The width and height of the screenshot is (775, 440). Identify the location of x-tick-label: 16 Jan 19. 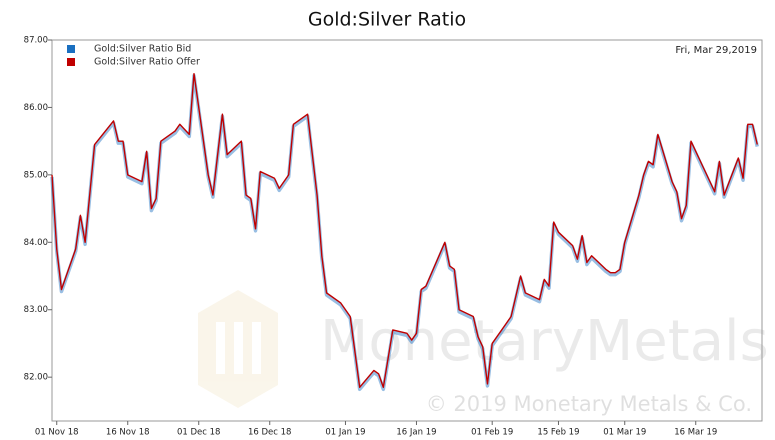
(416, 433).